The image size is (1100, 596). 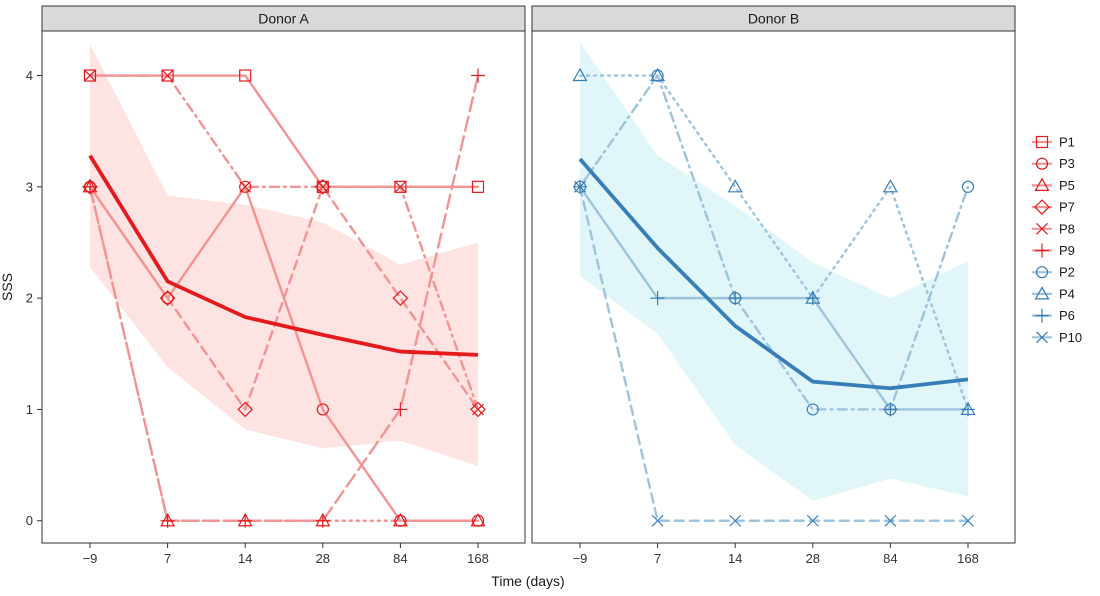 I want to click on legend-label: P9, so click(x=1067, y=250).